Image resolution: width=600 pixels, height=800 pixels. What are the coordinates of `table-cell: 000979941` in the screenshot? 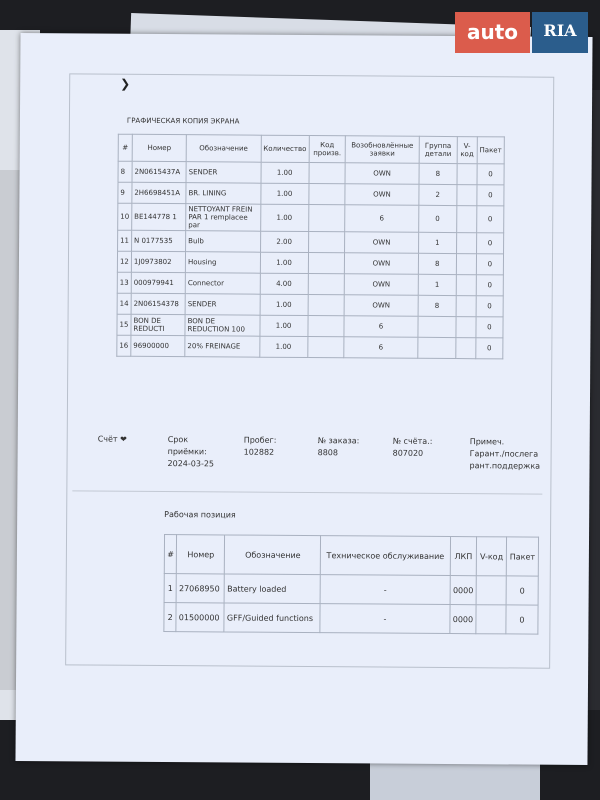 It's located at (158, 283).